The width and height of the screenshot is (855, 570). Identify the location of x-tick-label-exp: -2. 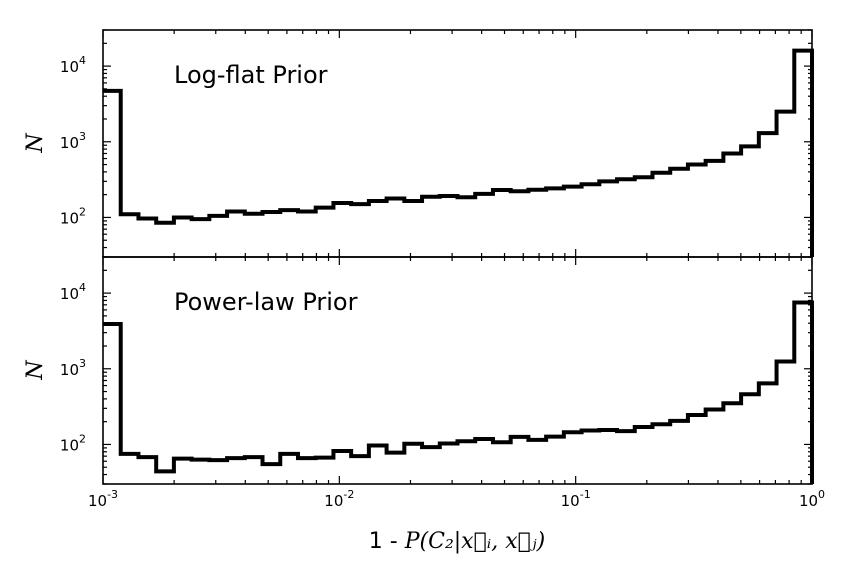
(348, 494).